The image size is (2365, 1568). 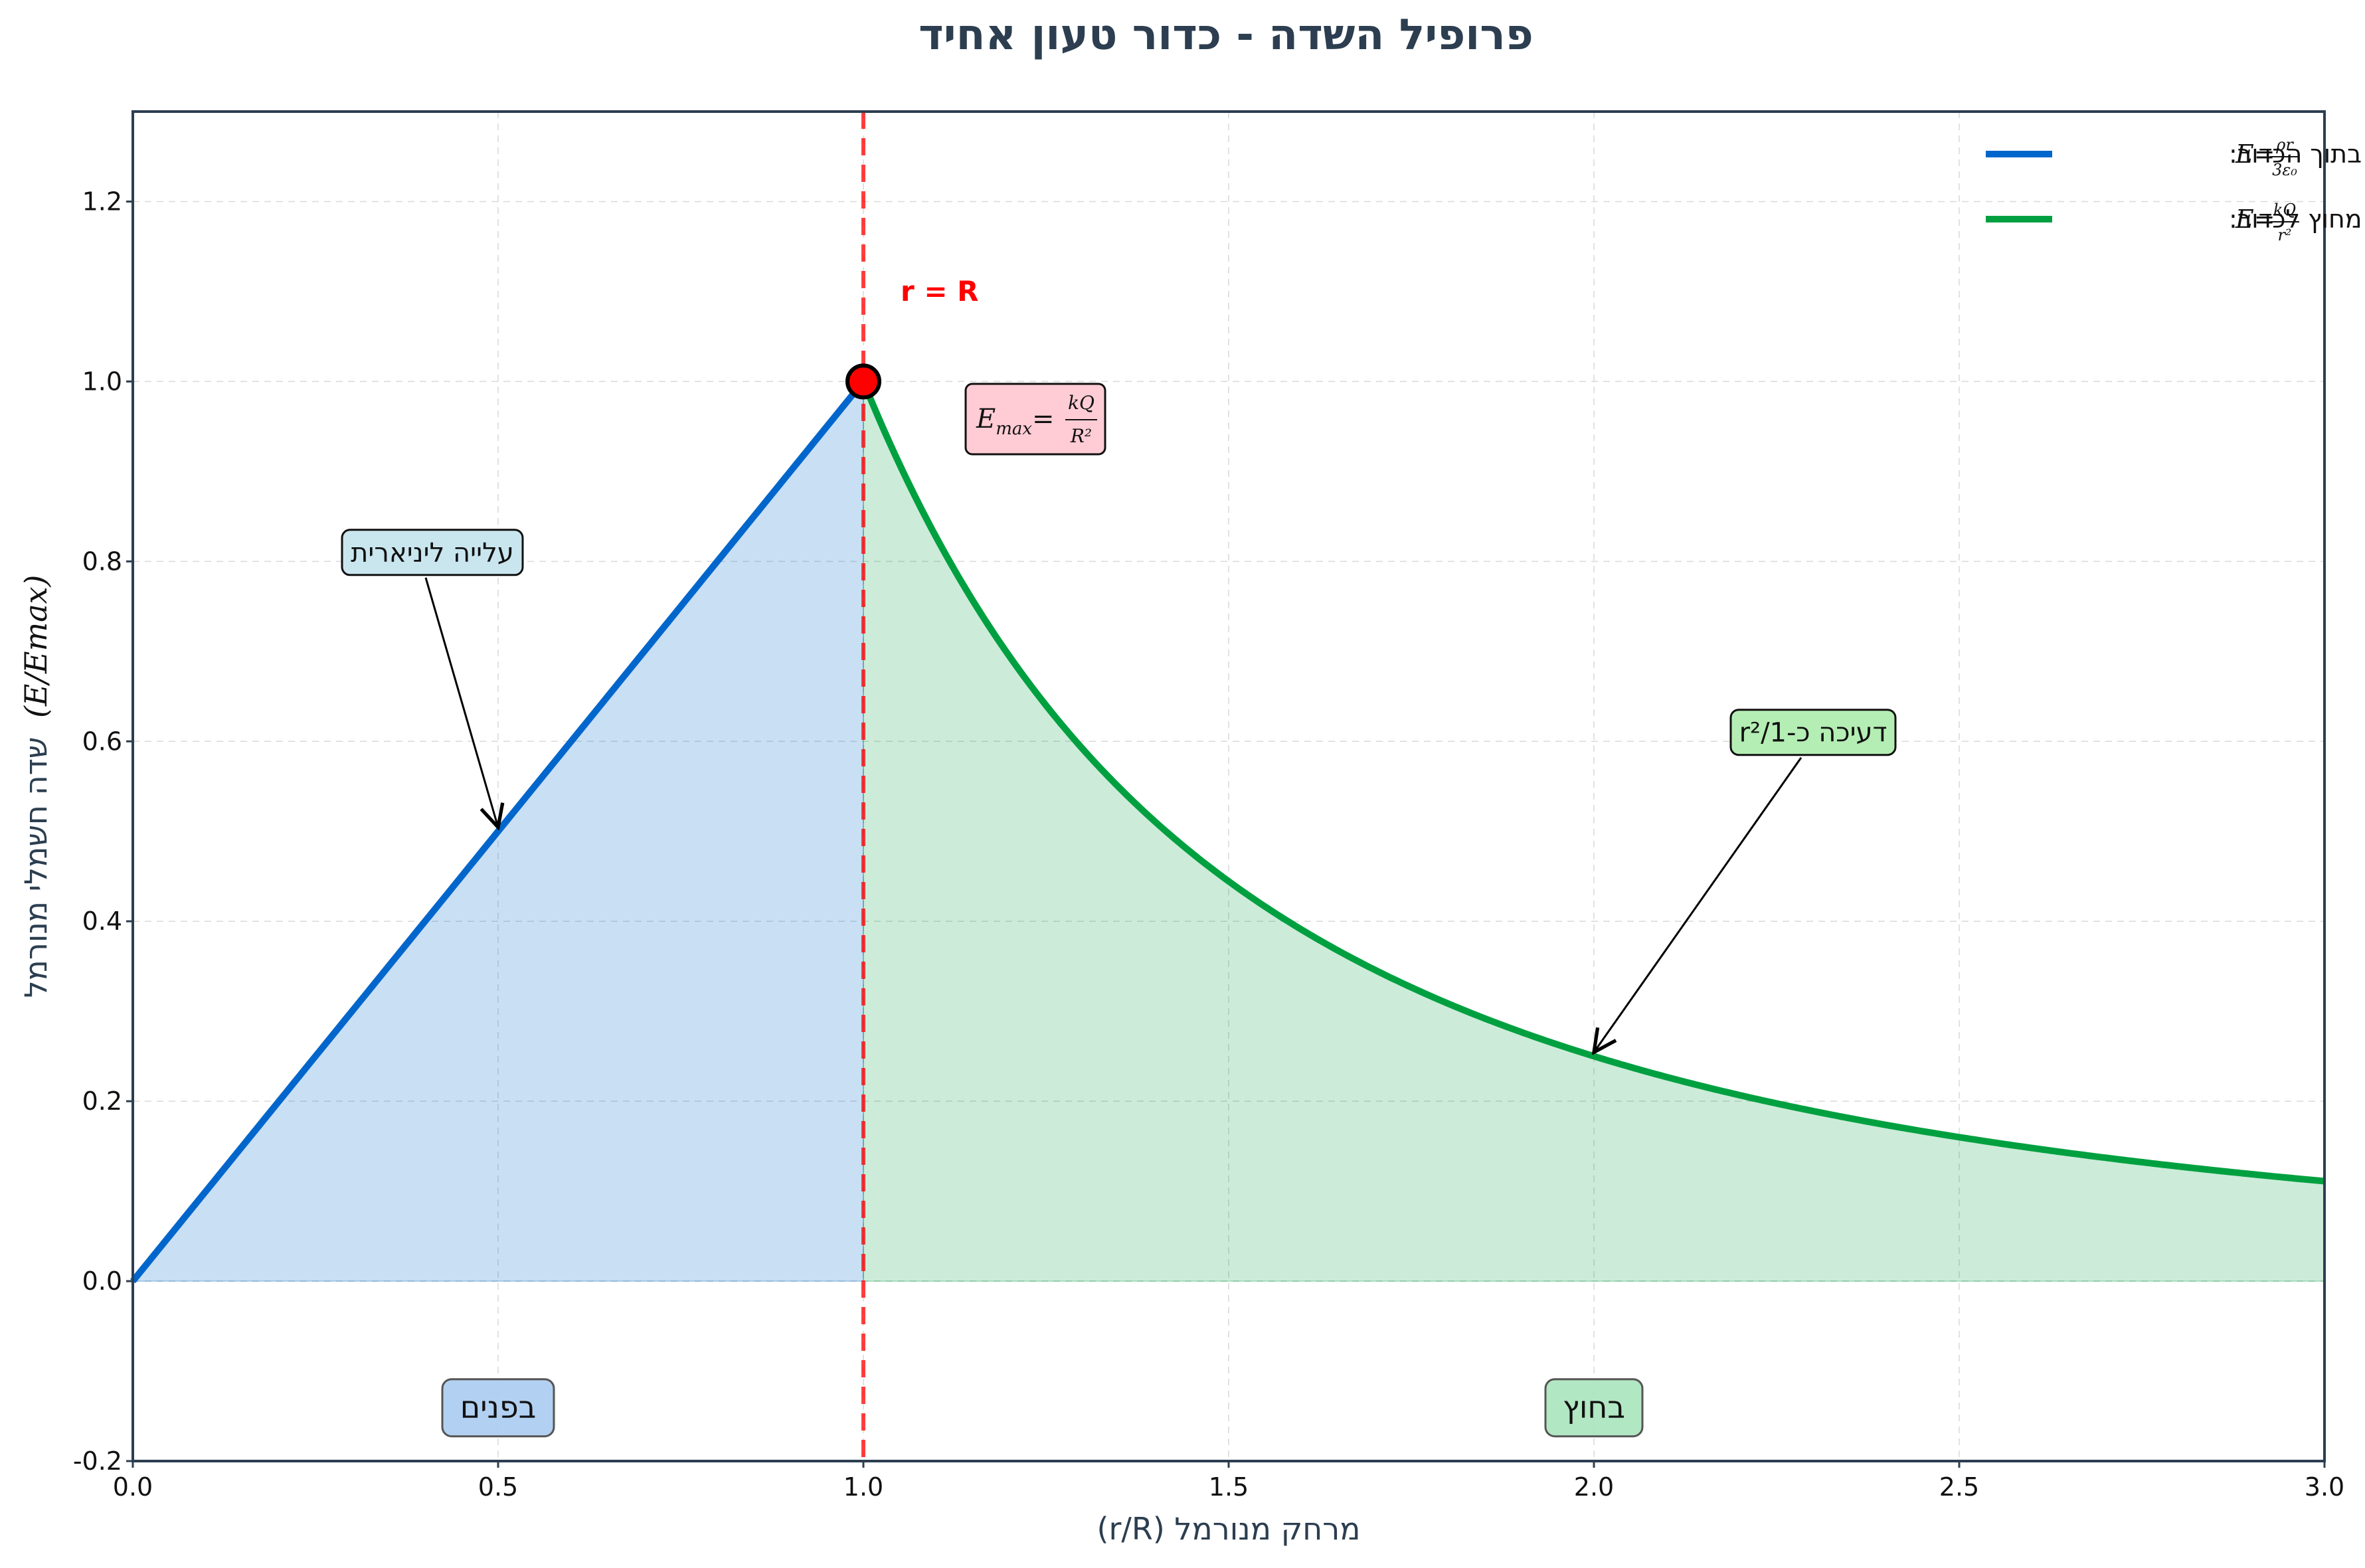 What do you see at coordinates (102, 561) in the screenshot?
I see `y-tick-label: 0.8` at bounding box center [102, 561].